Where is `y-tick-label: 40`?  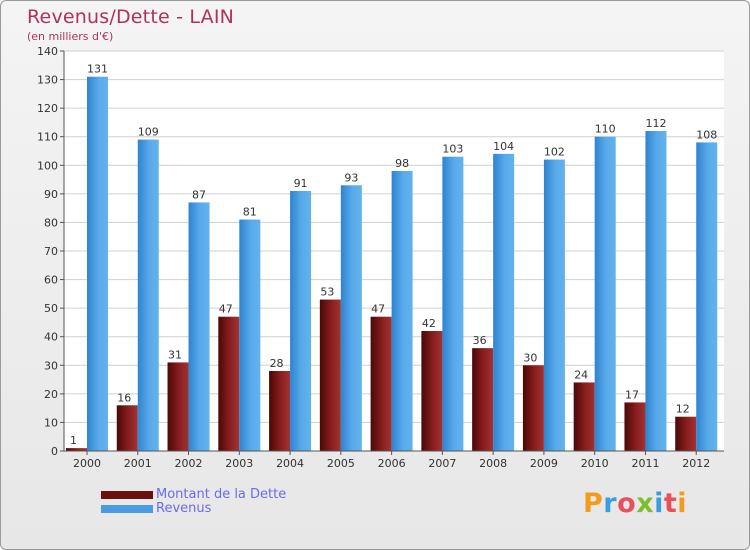 y-tick-label: 40 is located at coordinates (51, 337).